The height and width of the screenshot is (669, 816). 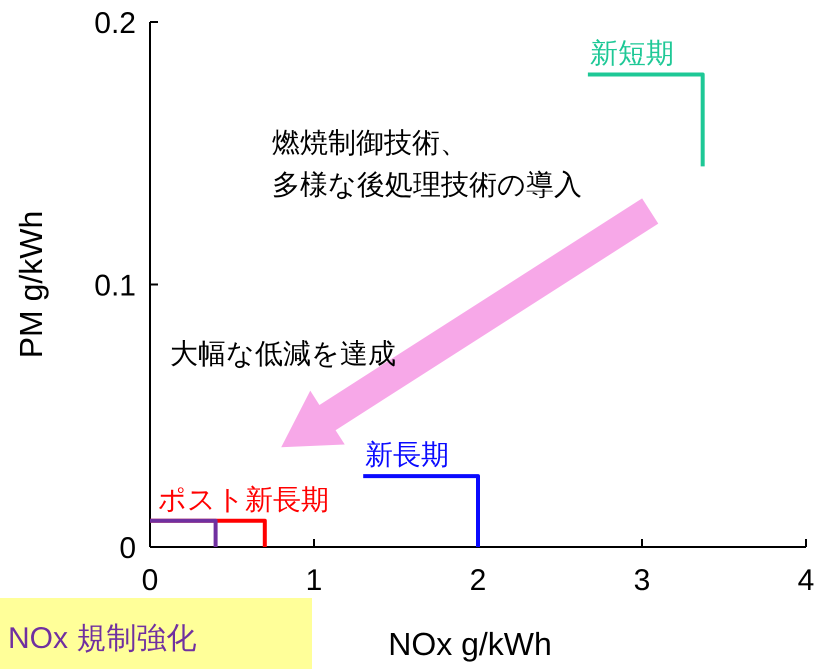 What do you see at coordinates (407, 454) in the screenshot?
I see `series-label: 新長期` at bounding box center [407, 454].